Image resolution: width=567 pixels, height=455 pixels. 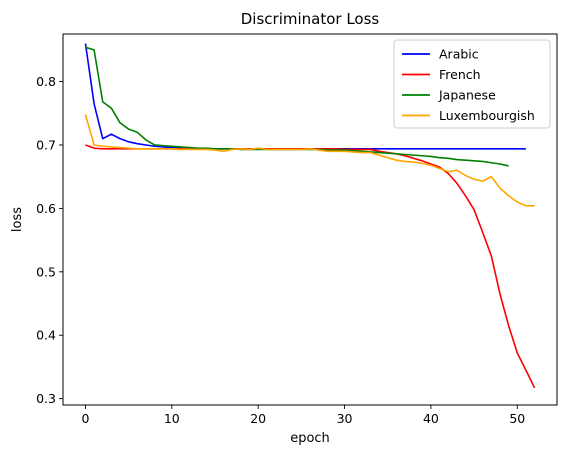 What do you see at coordinates (49, 240) in the screenshot?
I see `y-axis: 0.3 0.4 0.5 0.6 0.7 0.8` at bounding box center [49, 240].